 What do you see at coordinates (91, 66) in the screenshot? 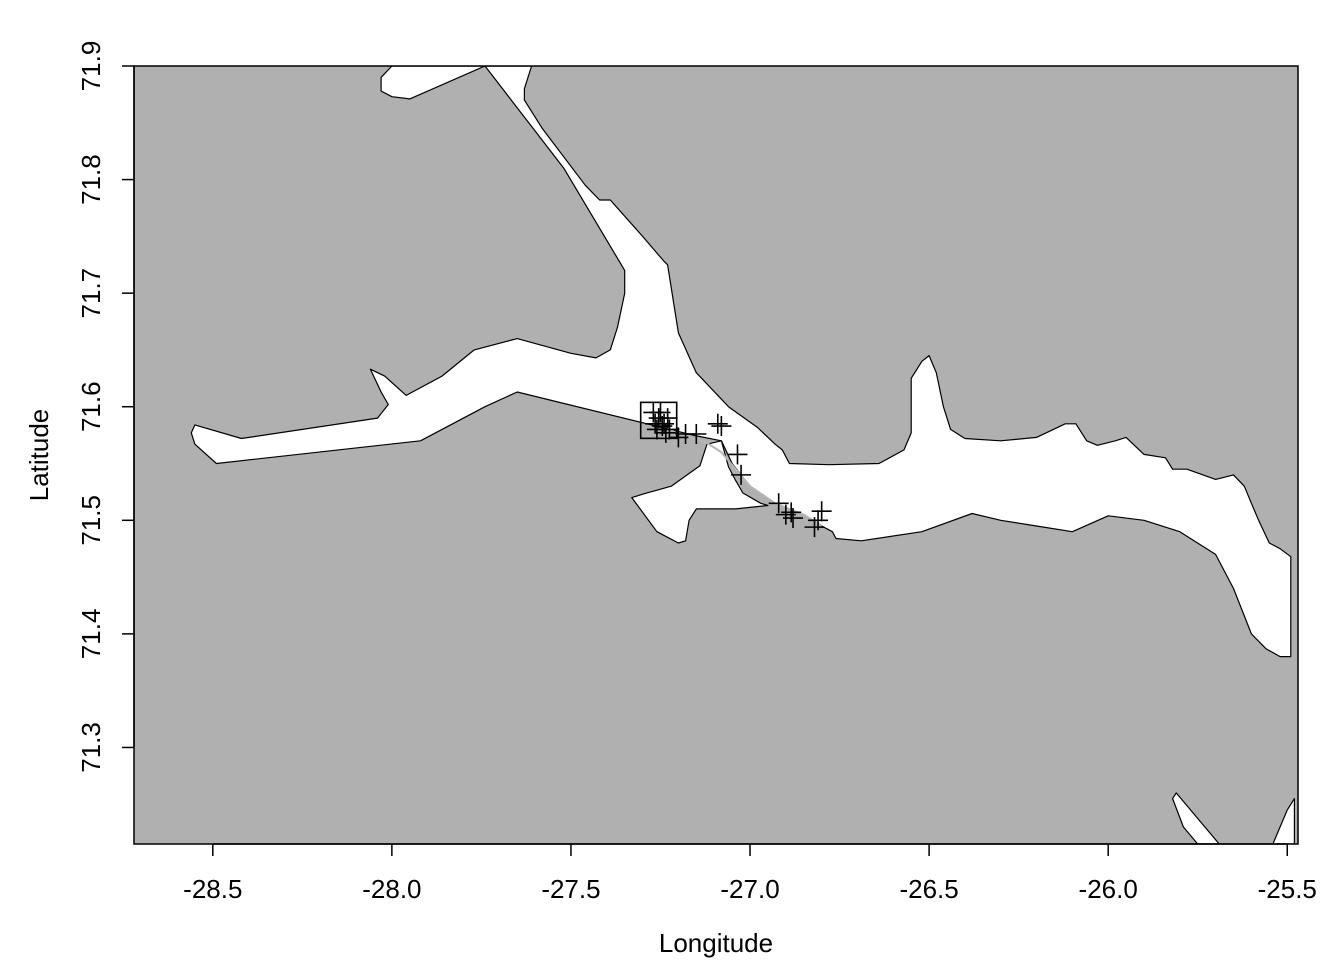
I see `y-tick-label: 71.9` at bounding box center [91, 66].